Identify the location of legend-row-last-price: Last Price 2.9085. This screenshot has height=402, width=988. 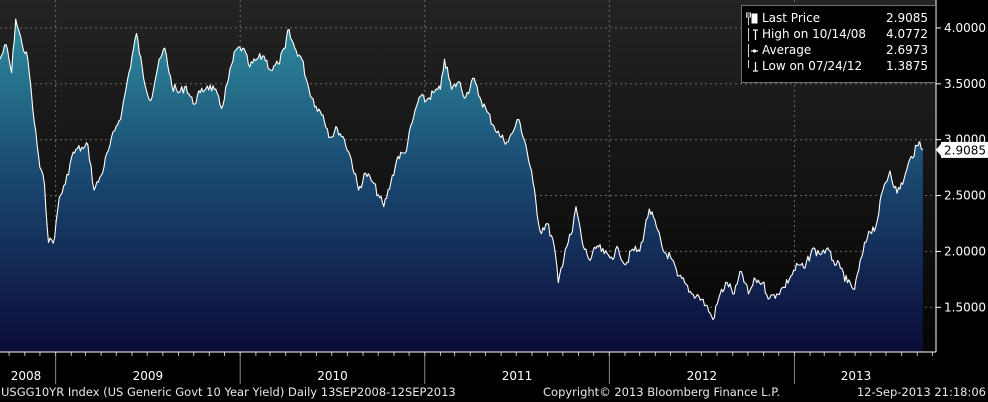
(838, 19).